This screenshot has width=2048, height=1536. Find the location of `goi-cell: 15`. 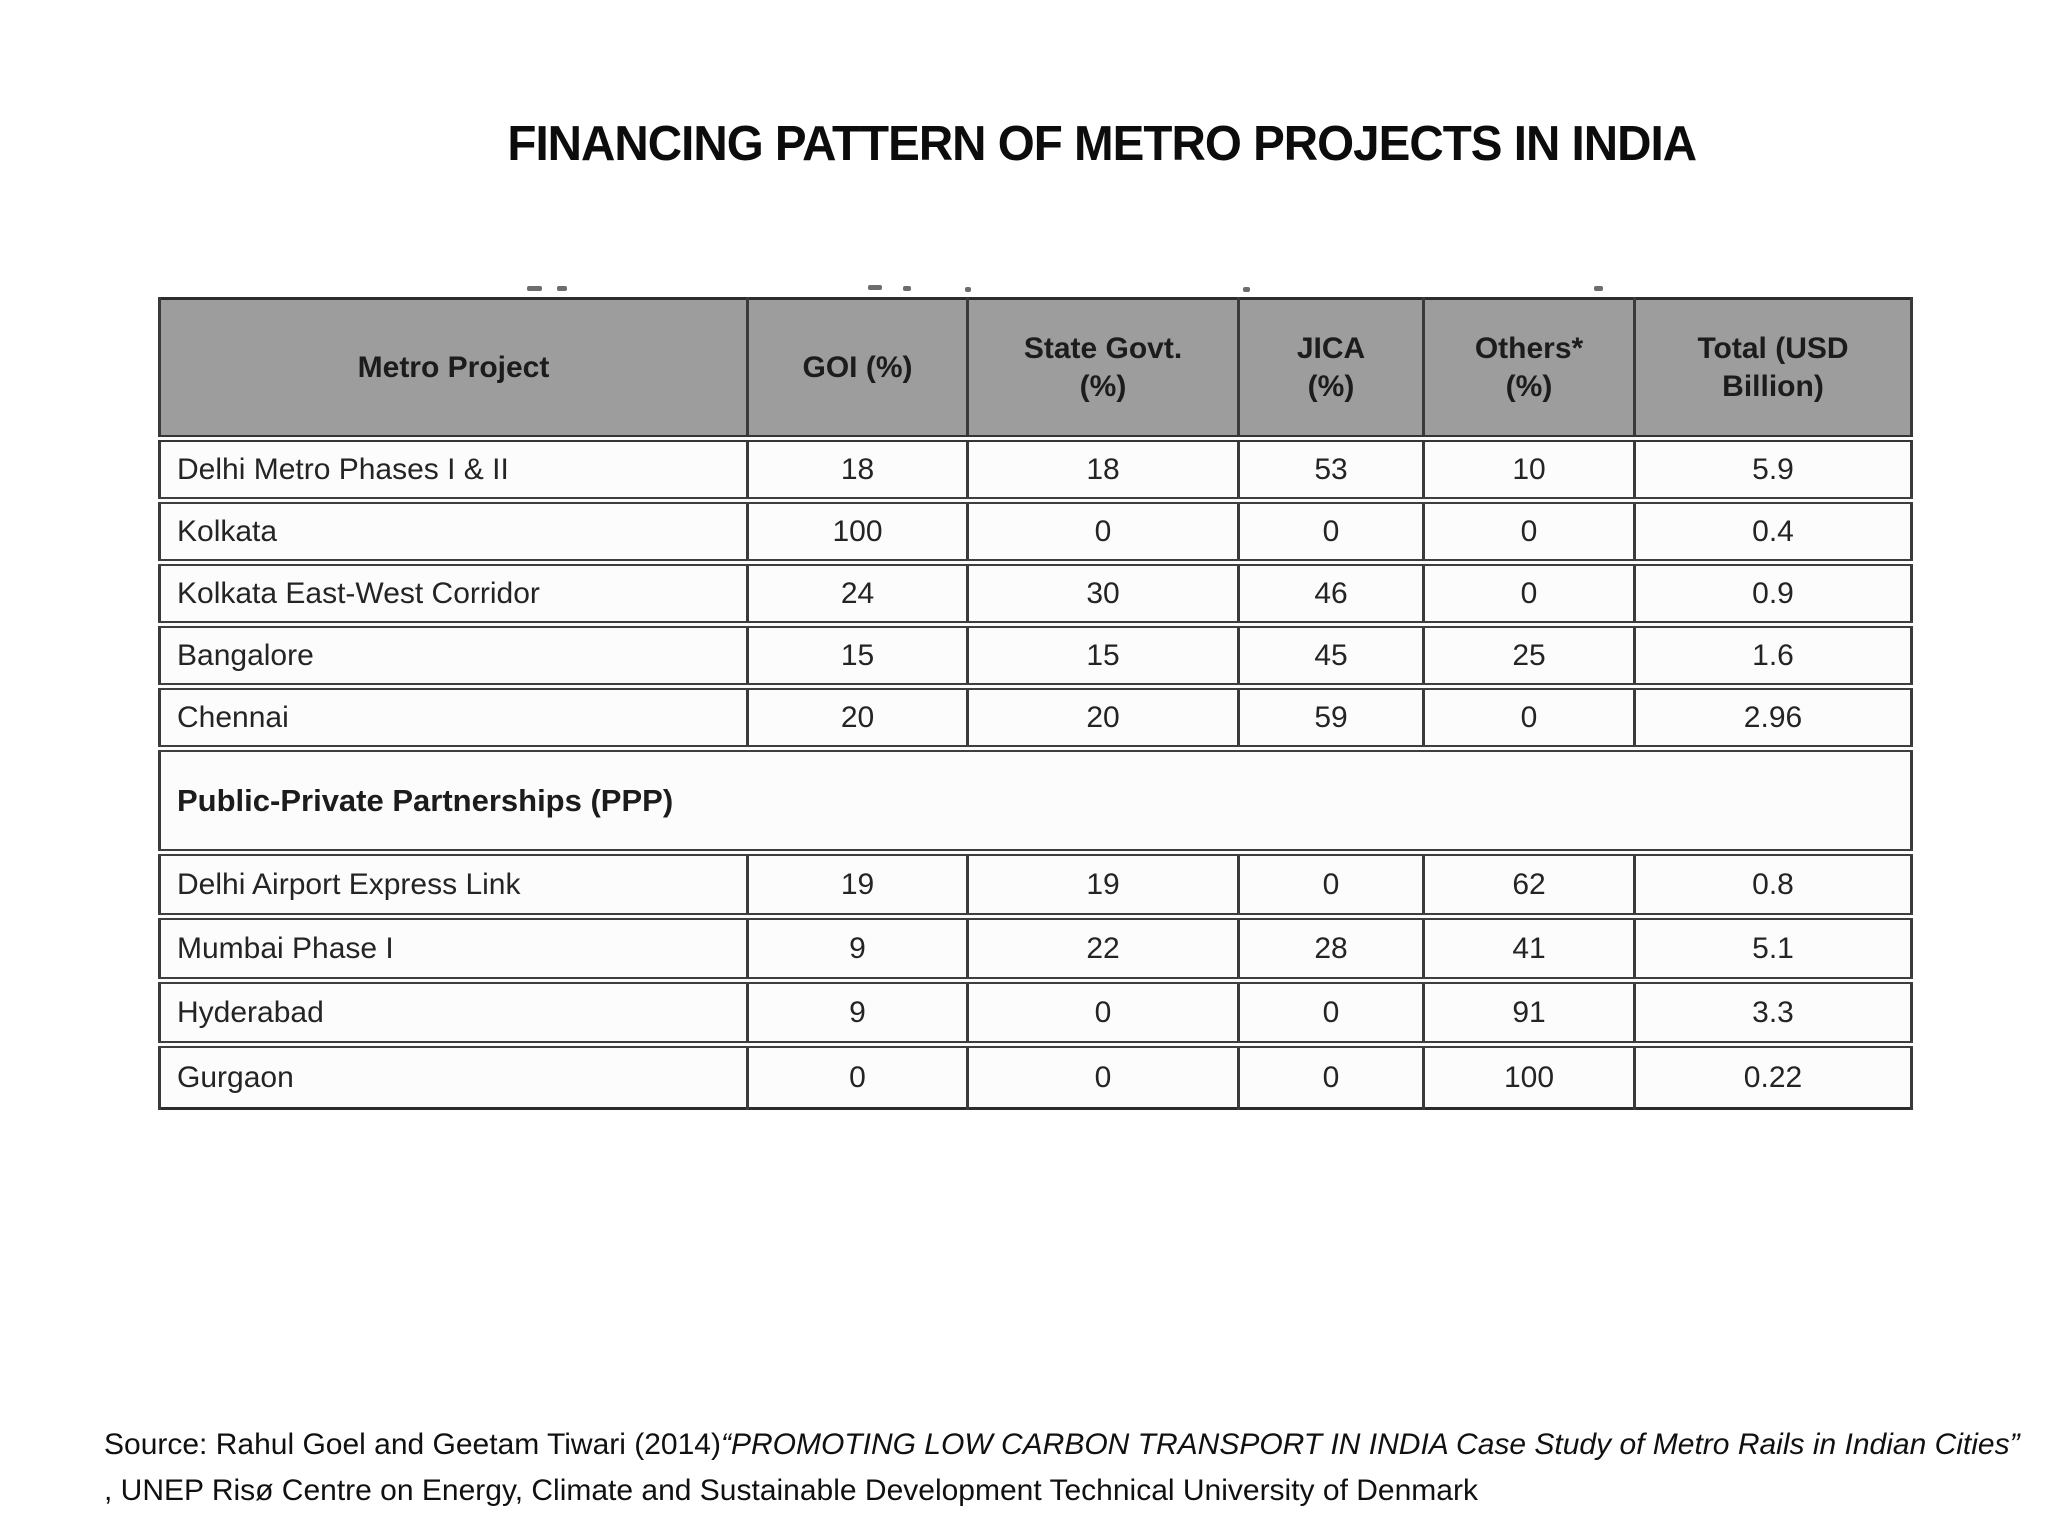

goi-cell: 15 is located at coordinates (857, 654).